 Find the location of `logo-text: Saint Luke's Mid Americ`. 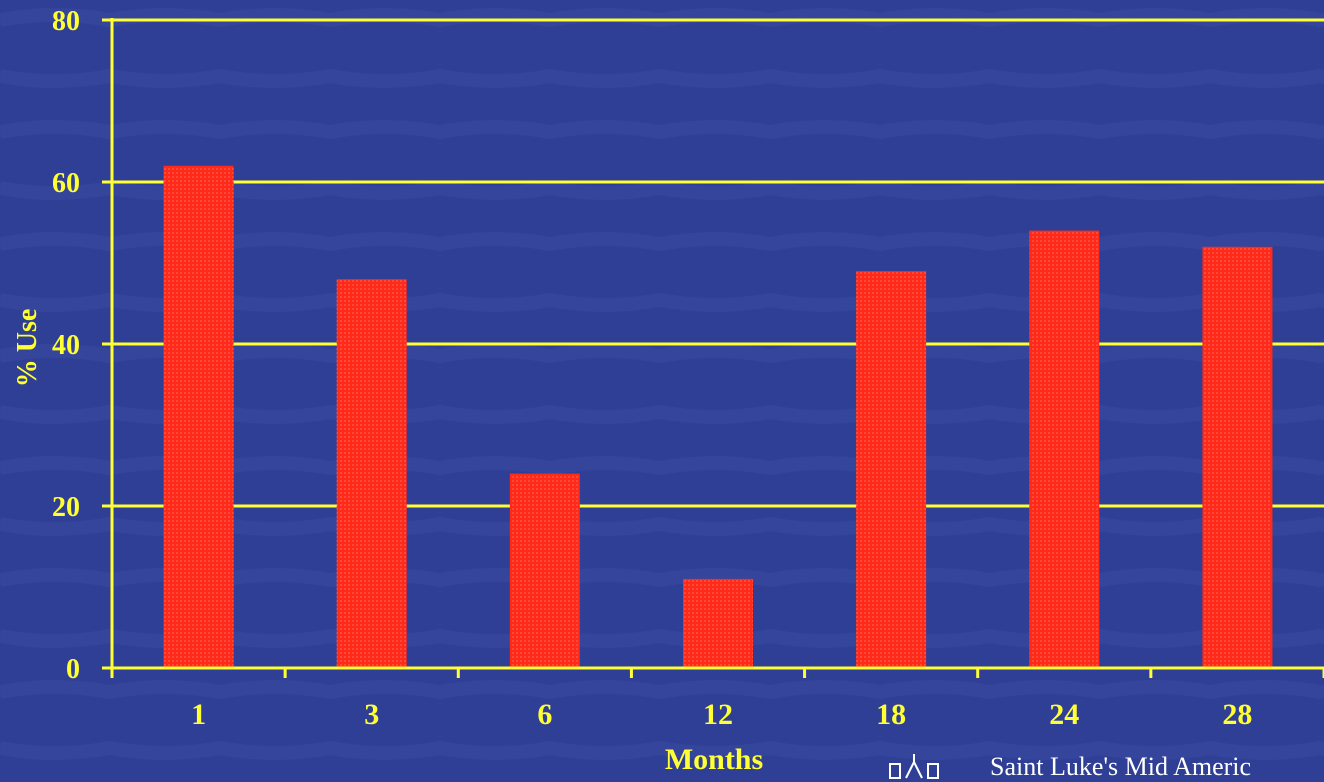

logo-text: Saint Luke's Mid Americ is located at coordinates (1121, 766).